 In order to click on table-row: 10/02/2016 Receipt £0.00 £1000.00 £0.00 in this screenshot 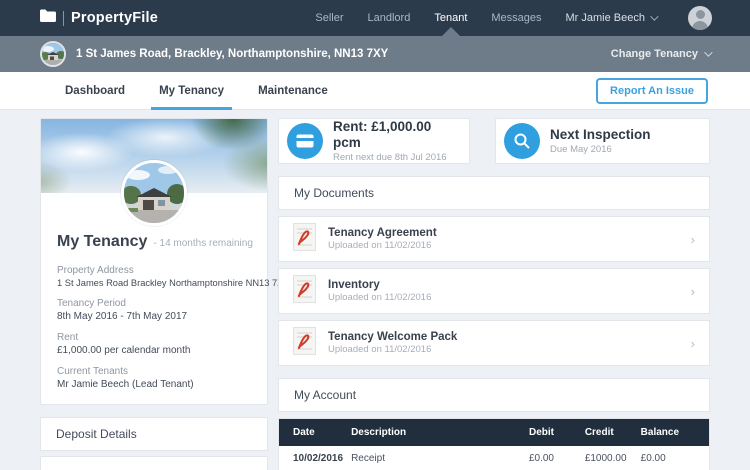, I will do `click(494, 458)`.